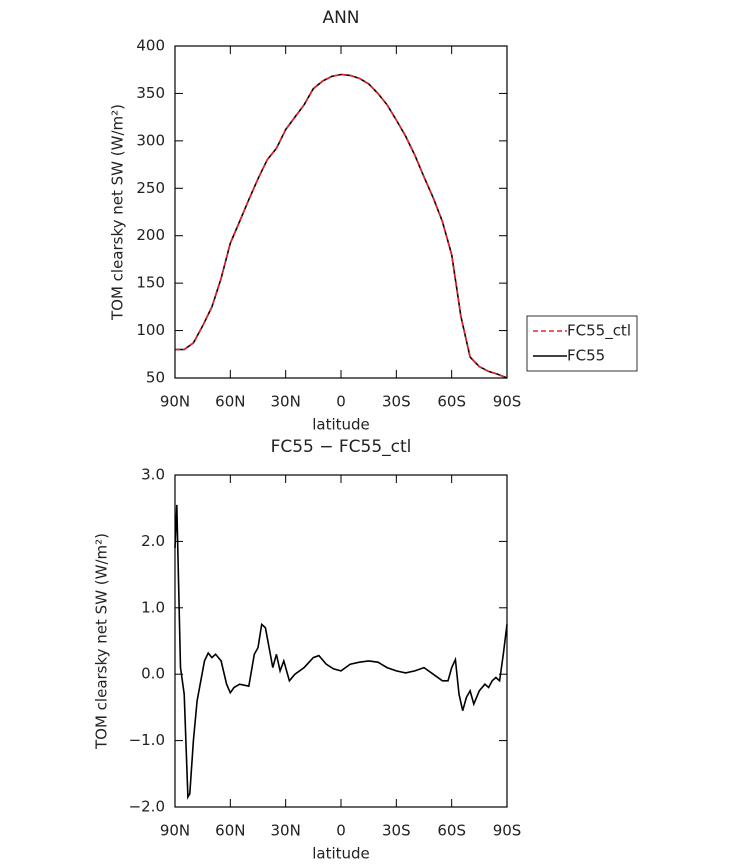  What do you see at coordinates (582, 343) in the screenshot?
I see `legend-box` at bounding box center [582, 343].